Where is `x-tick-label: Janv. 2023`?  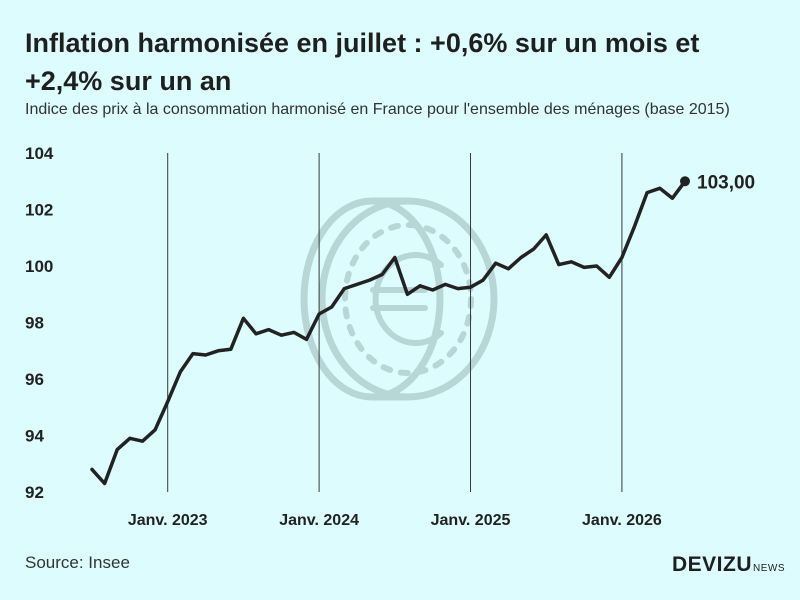 x-tick-label: Janv. 2023 is located at coordinates (168, 520).